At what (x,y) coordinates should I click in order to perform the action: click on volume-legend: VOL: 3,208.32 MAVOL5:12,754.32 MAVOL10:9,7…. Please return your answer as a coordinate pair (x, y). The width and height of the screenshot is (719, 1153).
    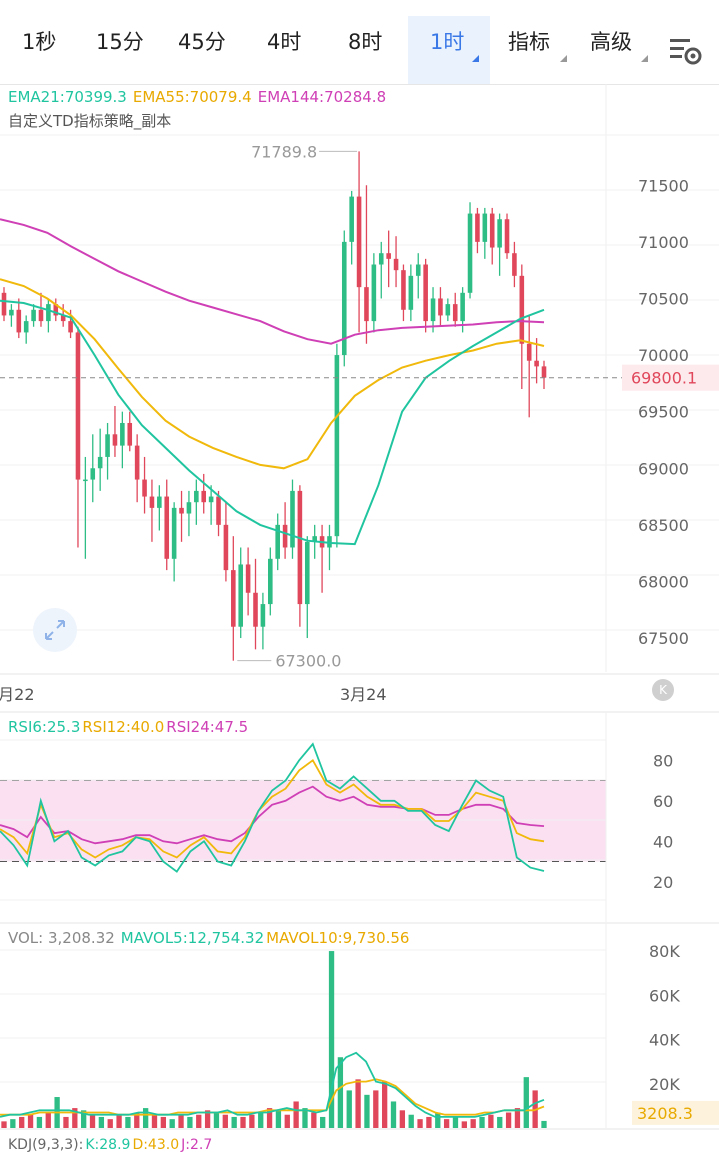
    Looking at the image, I should click on (211, 938).